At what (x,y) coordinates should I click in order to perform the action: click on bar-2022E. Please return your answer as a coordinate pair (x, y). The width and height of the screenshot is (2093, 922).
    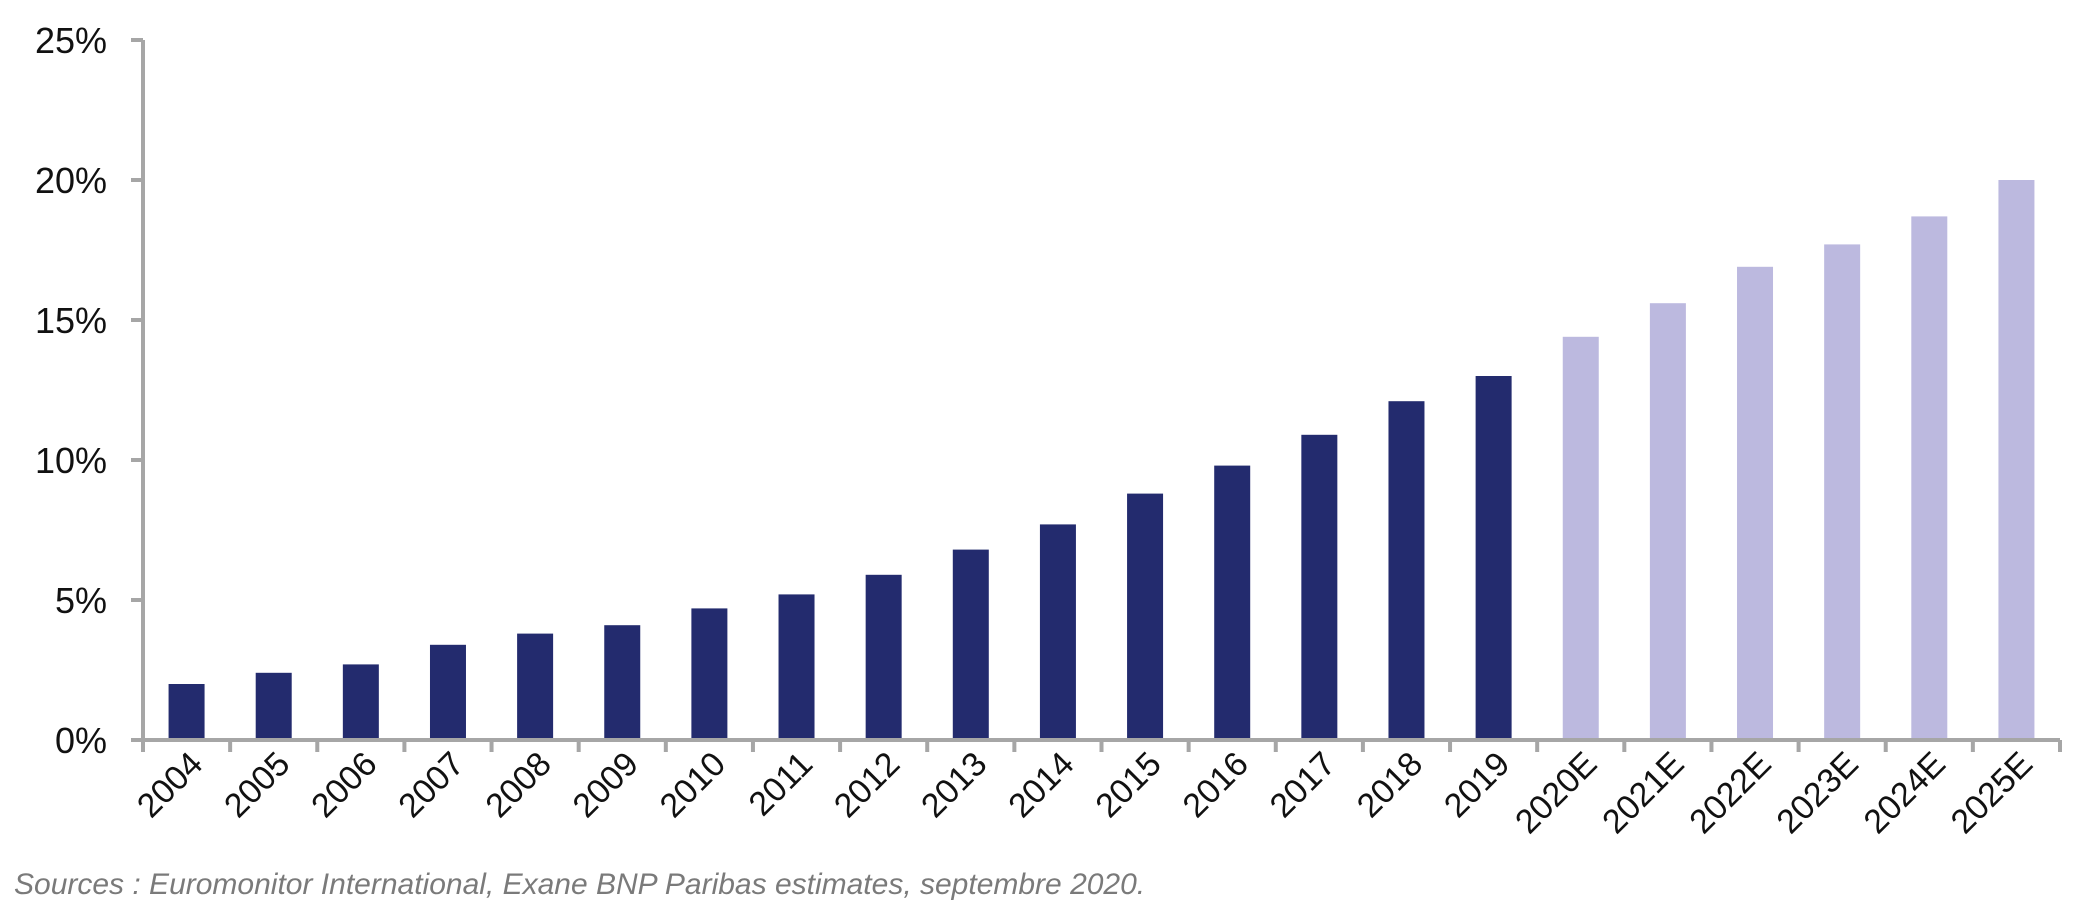
    Looking at the image, I should click on (1755, 503).